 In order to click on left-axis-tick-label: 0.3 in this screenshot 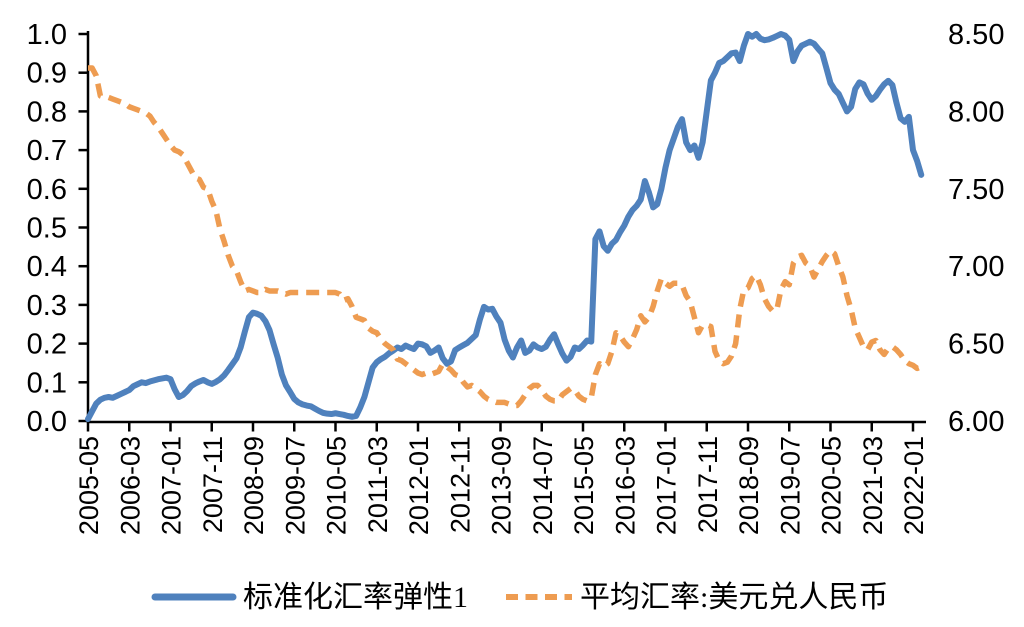, I will do `click(47, 306)`.